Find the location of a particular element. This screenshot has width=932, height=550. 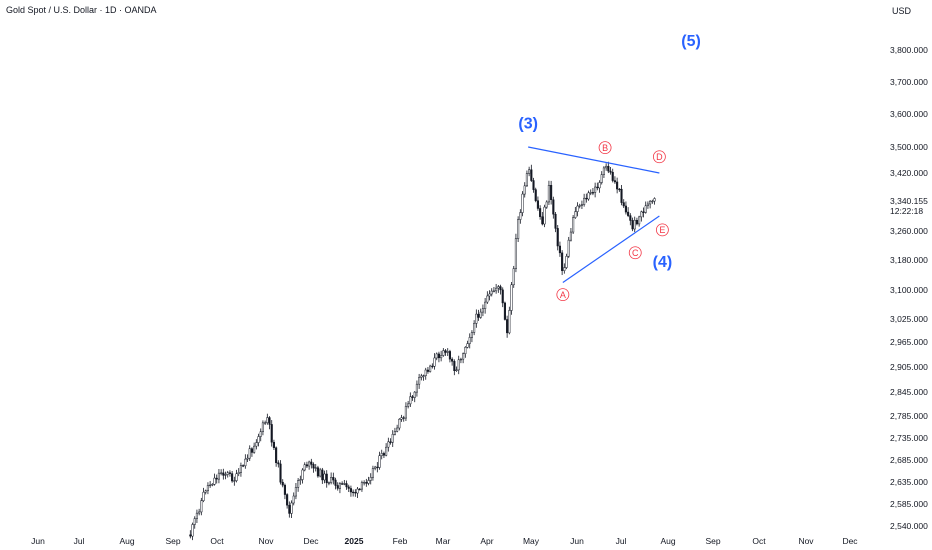

wave-label: (4) is located at coordinates (663, 262).